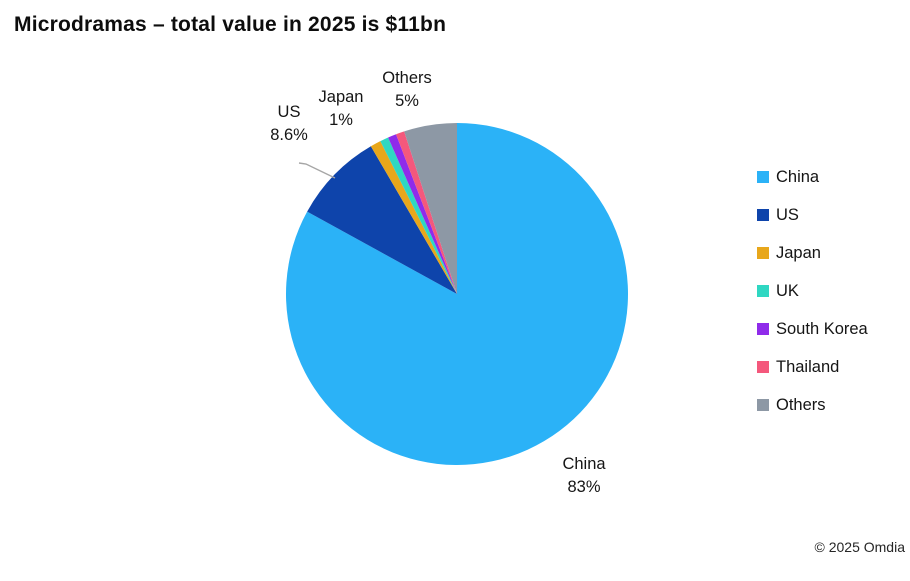  Describe the element at coordinates (798, 176) in the screenshot. I see `legend-label-china: China` at that location.